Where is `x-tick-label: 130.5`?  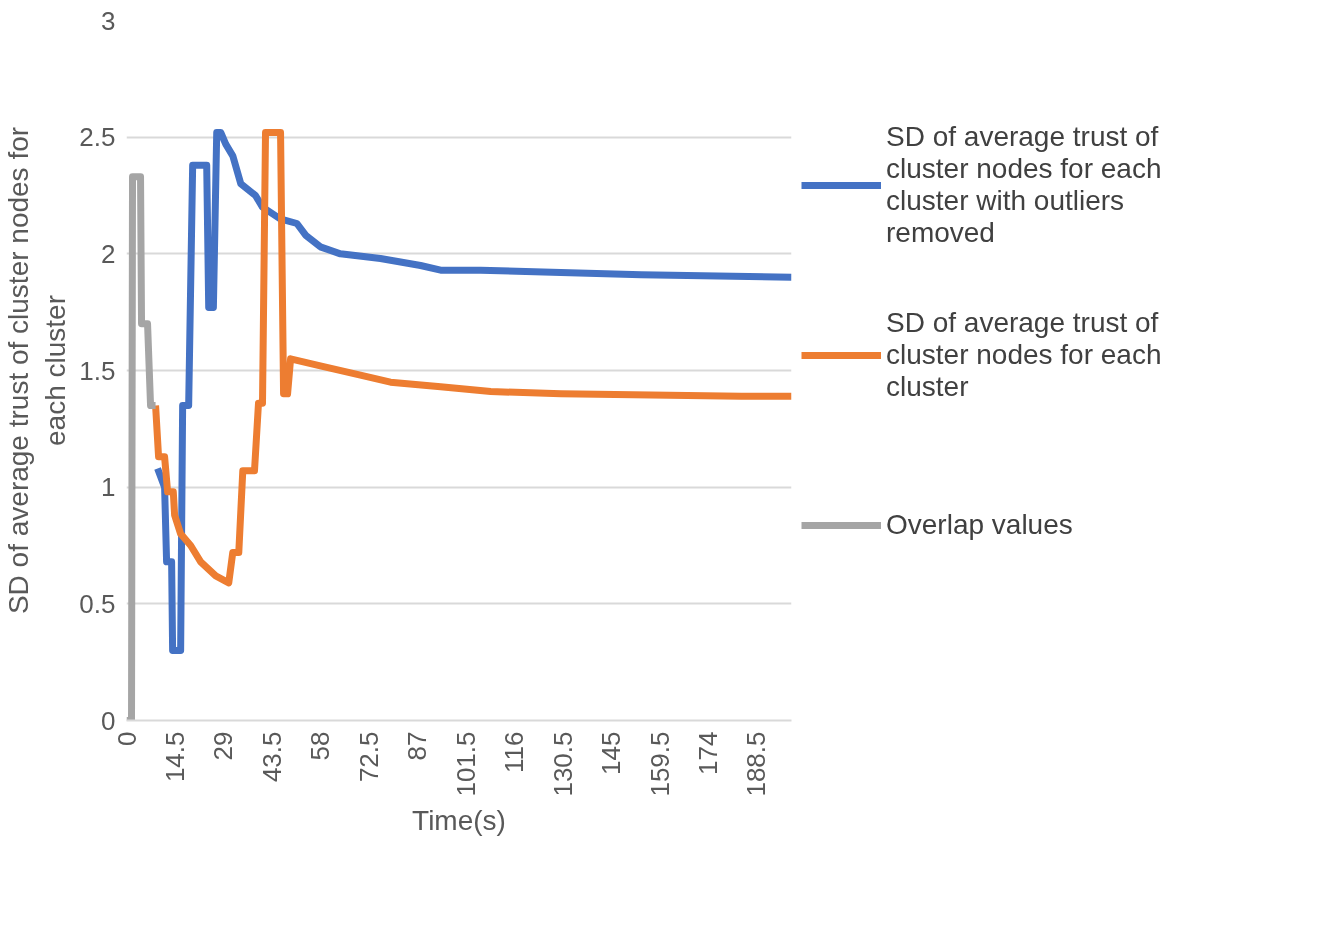
x-tick-label: 130.5 is located at coordinates (562, 764).